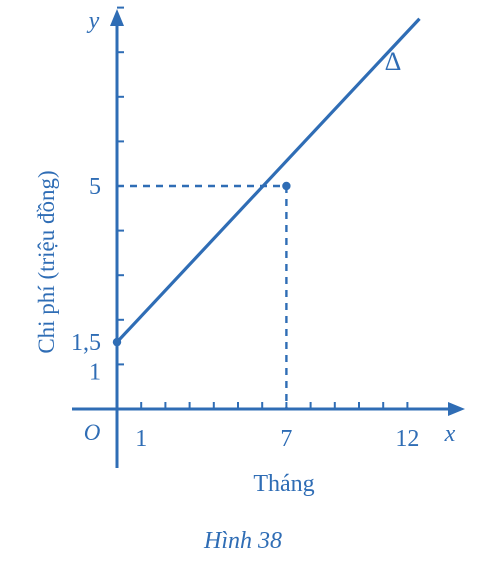 This screenshot has height=569, width=485. I want to click on y-tick-label: 5, so click(95, 187).